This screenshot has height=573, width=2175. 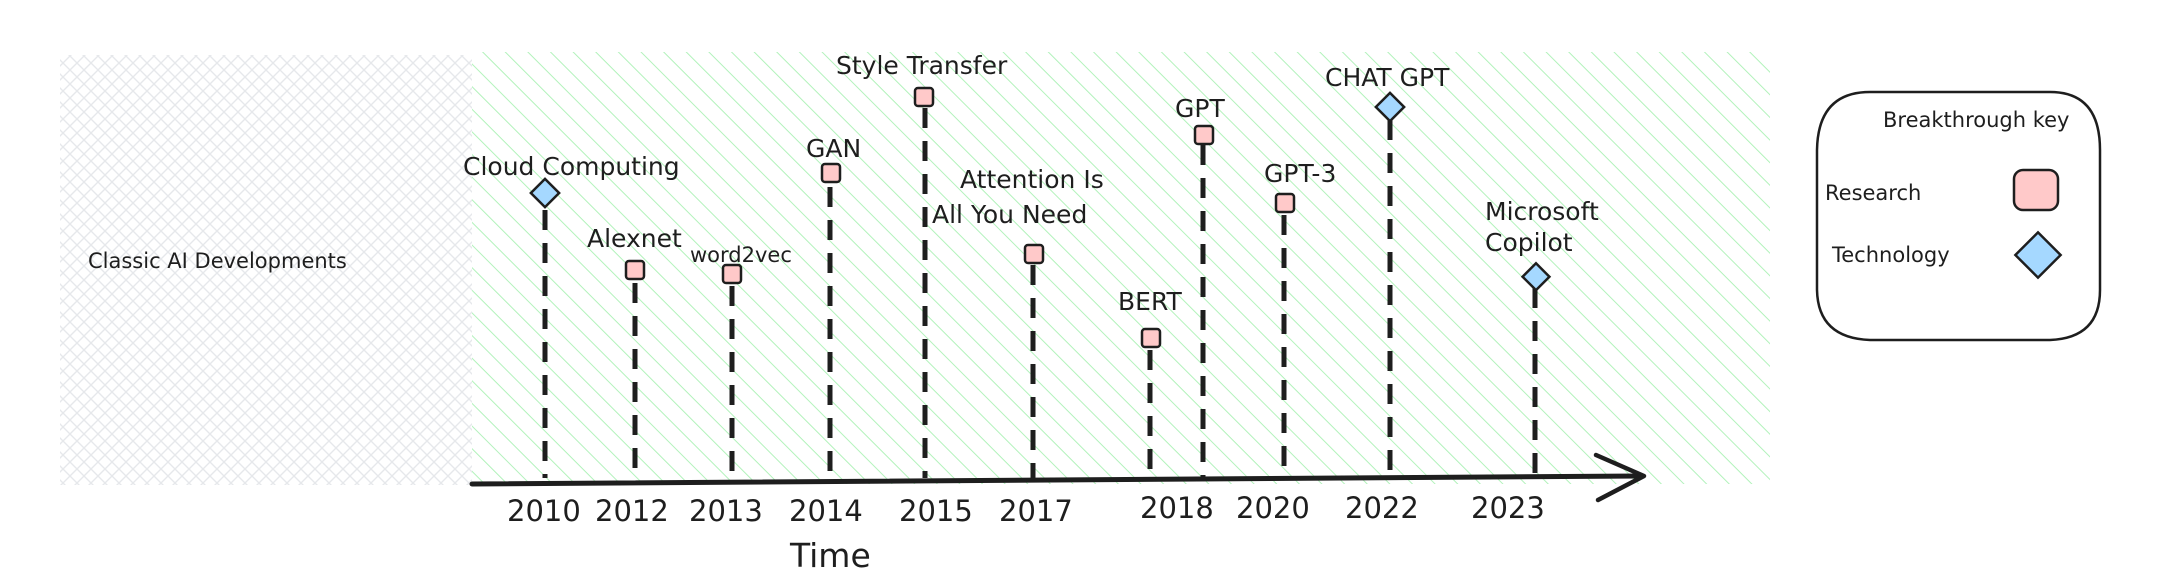 What do you see at coordinates (936, 511) in the screenshot?
I see `year-label-2015: 2015` at bounding box center [936, 511].